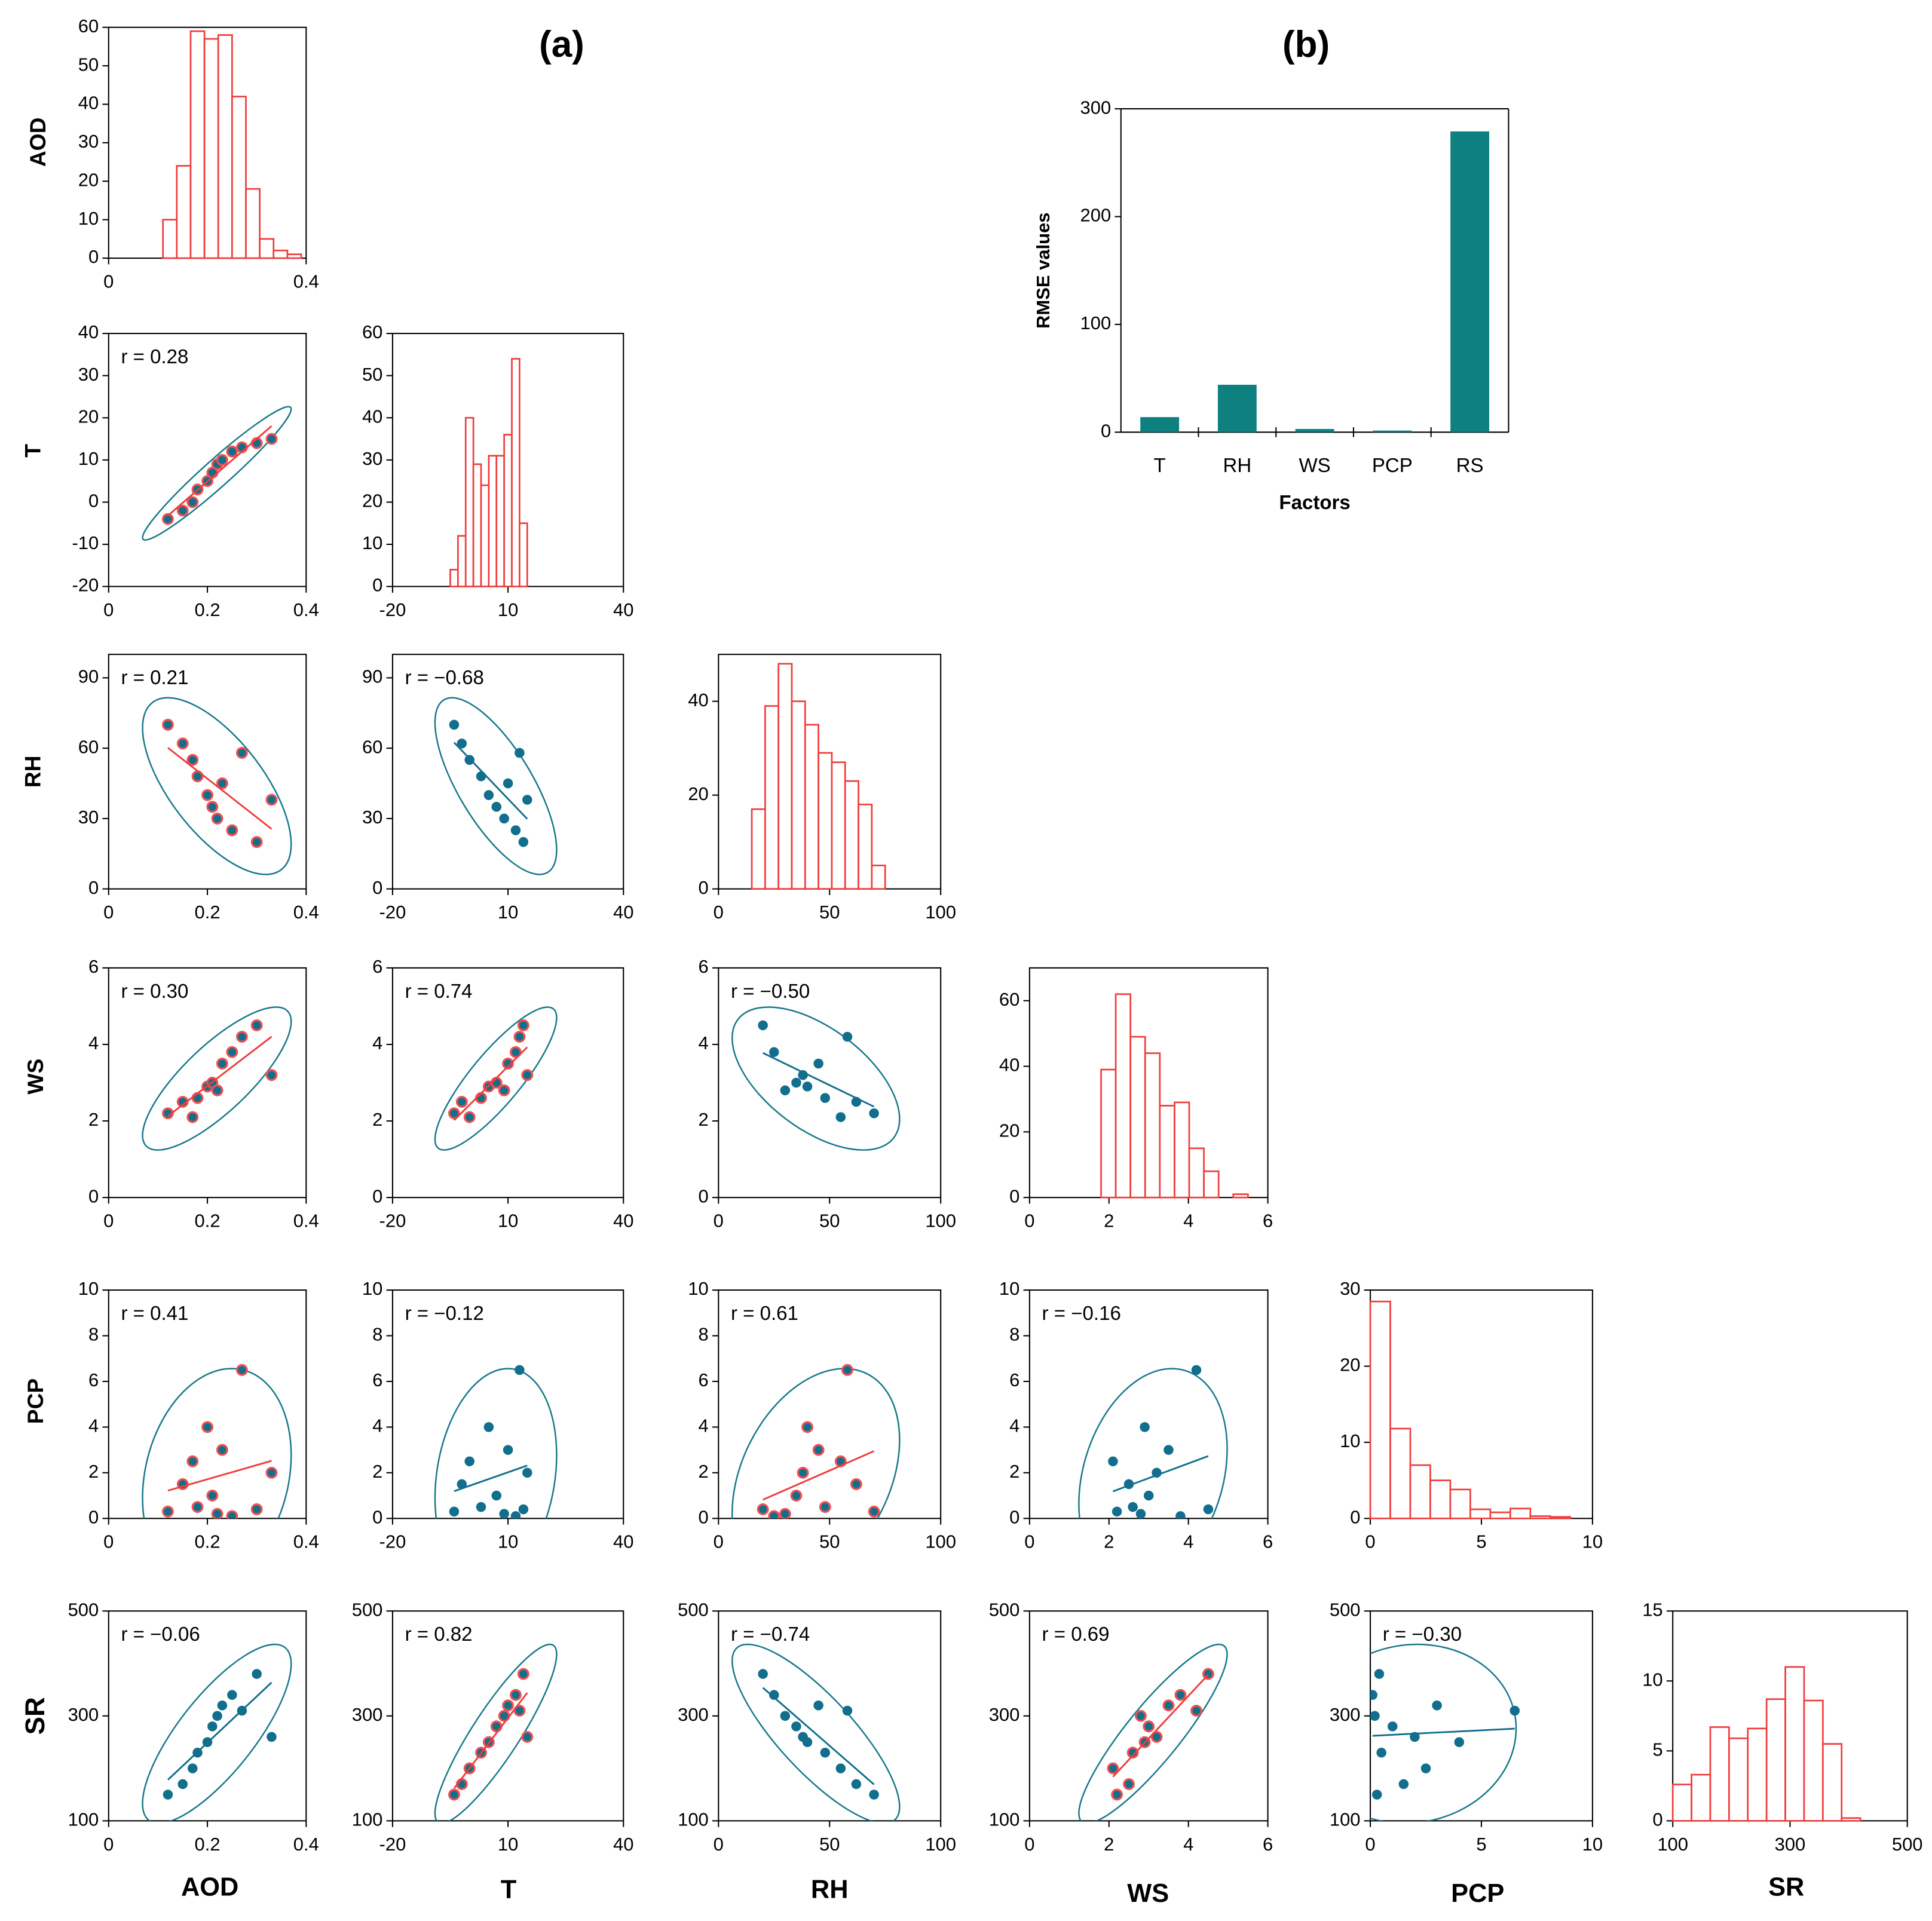 This screenshot has height=1921, width=1932. I want to click on y-tick-label: 20, so click(1009, 1130).